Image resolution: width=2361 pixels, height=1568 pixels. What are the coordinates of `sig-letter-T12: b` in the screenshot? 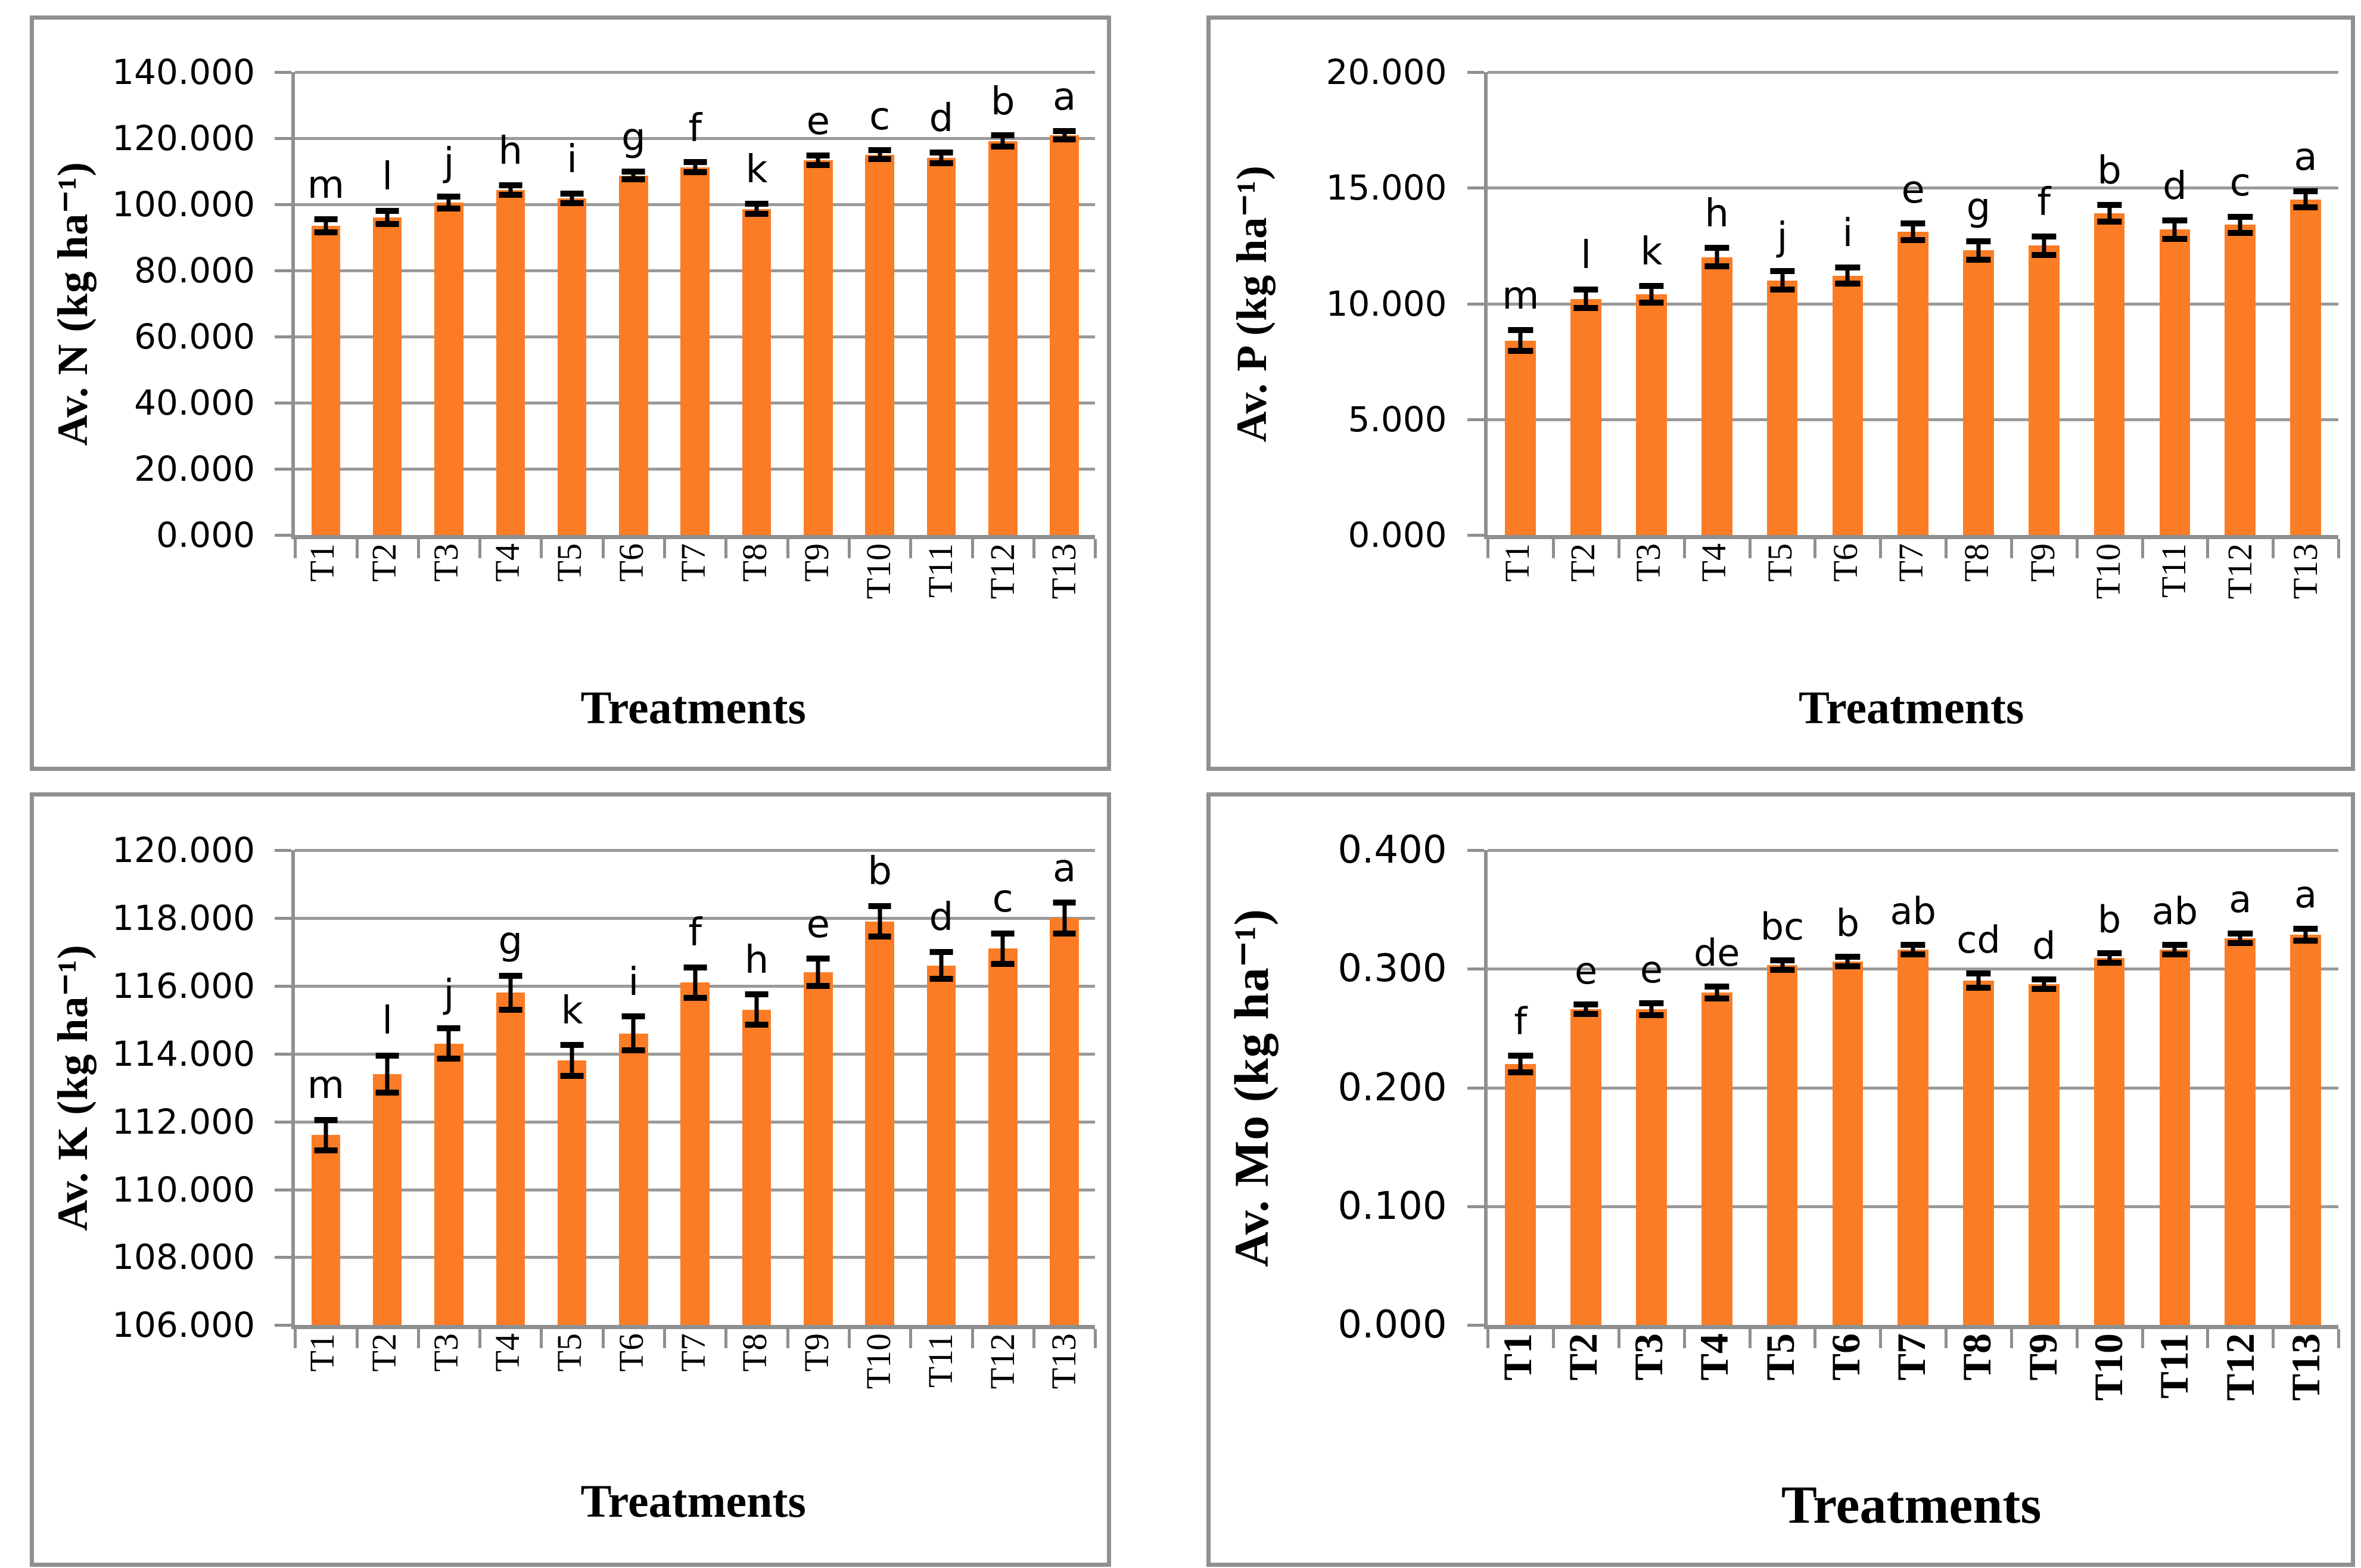 It's located at (1002, 101).